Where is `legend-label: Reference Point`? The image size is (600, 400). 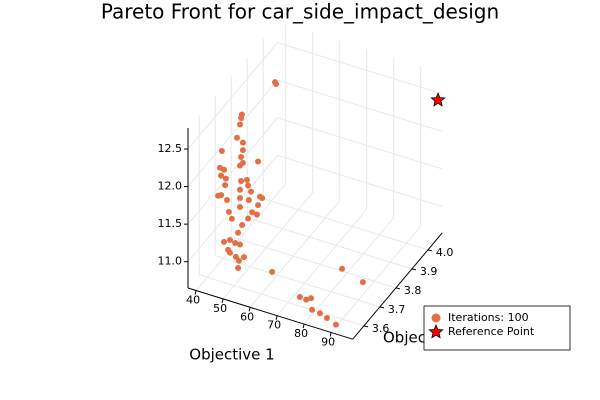
legend-label: Reference Point is located at coordinates (491, 331).